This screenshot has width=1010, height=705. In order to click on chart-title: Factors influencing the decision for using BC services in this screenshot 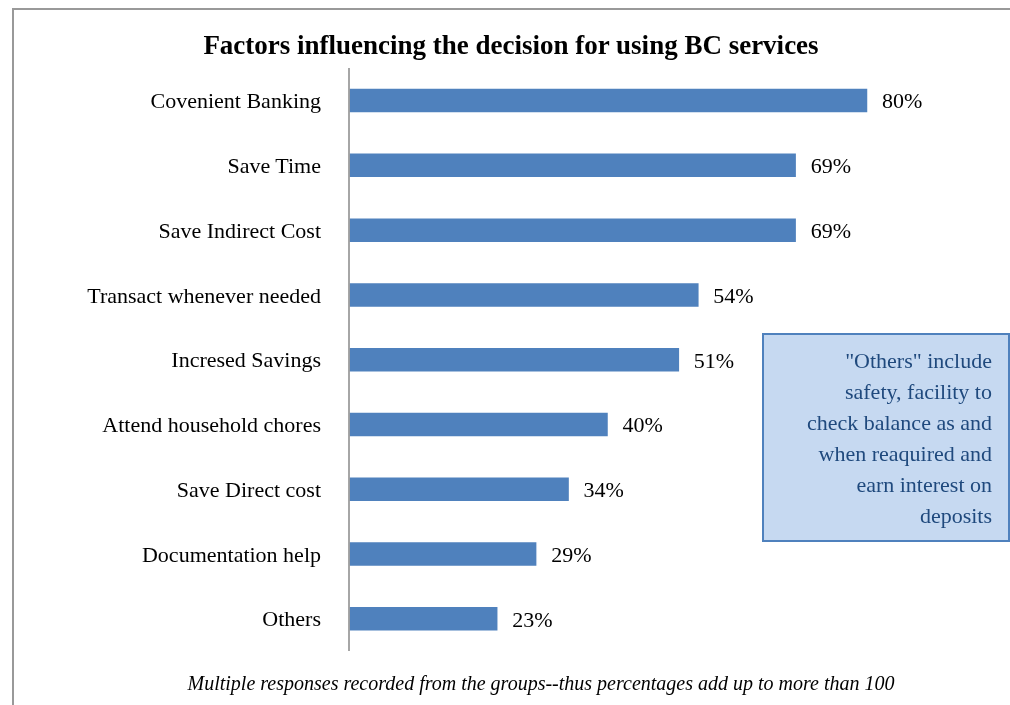, I will do `click(511, 45)`.